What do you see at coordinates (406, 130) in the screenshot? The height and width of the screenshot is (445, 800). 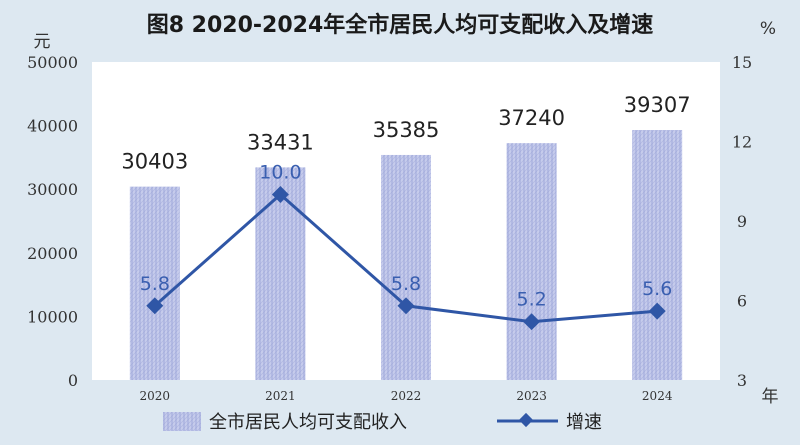 I see `bar-label: 35385` at bounding box center [406, 130].